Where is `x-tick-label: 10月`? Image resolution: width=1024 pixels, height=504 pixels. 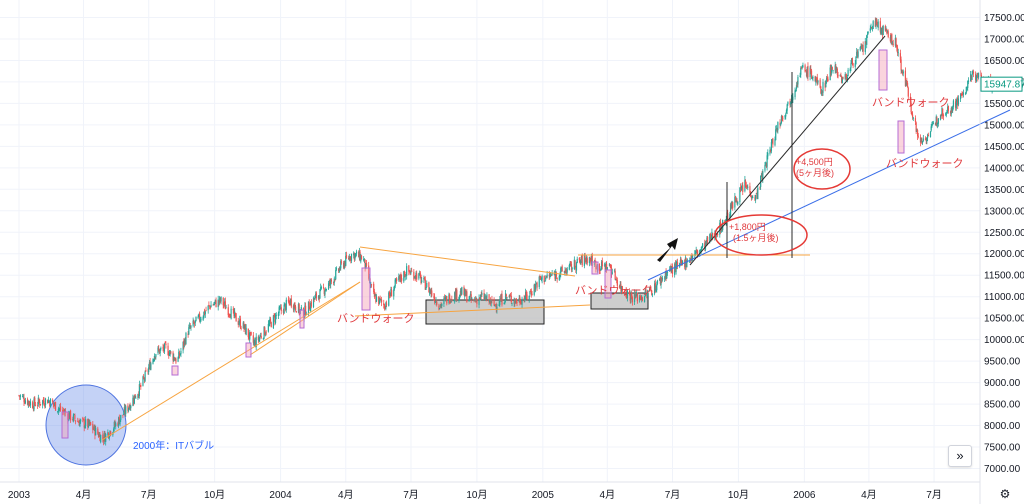 x-tick-label: 10月 is located at coordinates (214, 495).